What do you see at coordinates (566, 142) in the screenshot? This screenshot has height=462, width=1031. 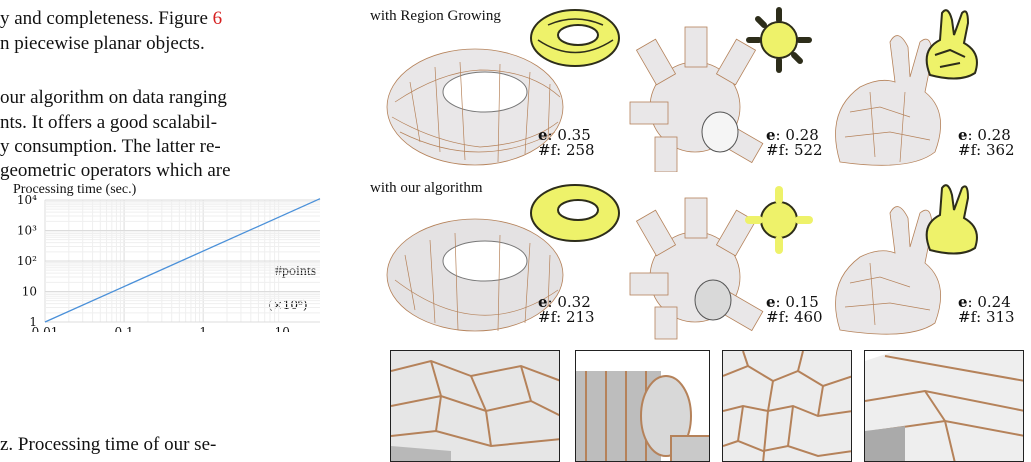 I see `row1-torus-stats: e: 0.35 #f: 258` at bounding box center [566, 142].